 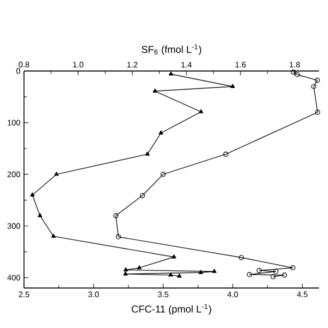 What do you see at coordinates (93, 295) in the screenshot?
I see `x-tick-label: 3.0` at bounding box center [93, 295].